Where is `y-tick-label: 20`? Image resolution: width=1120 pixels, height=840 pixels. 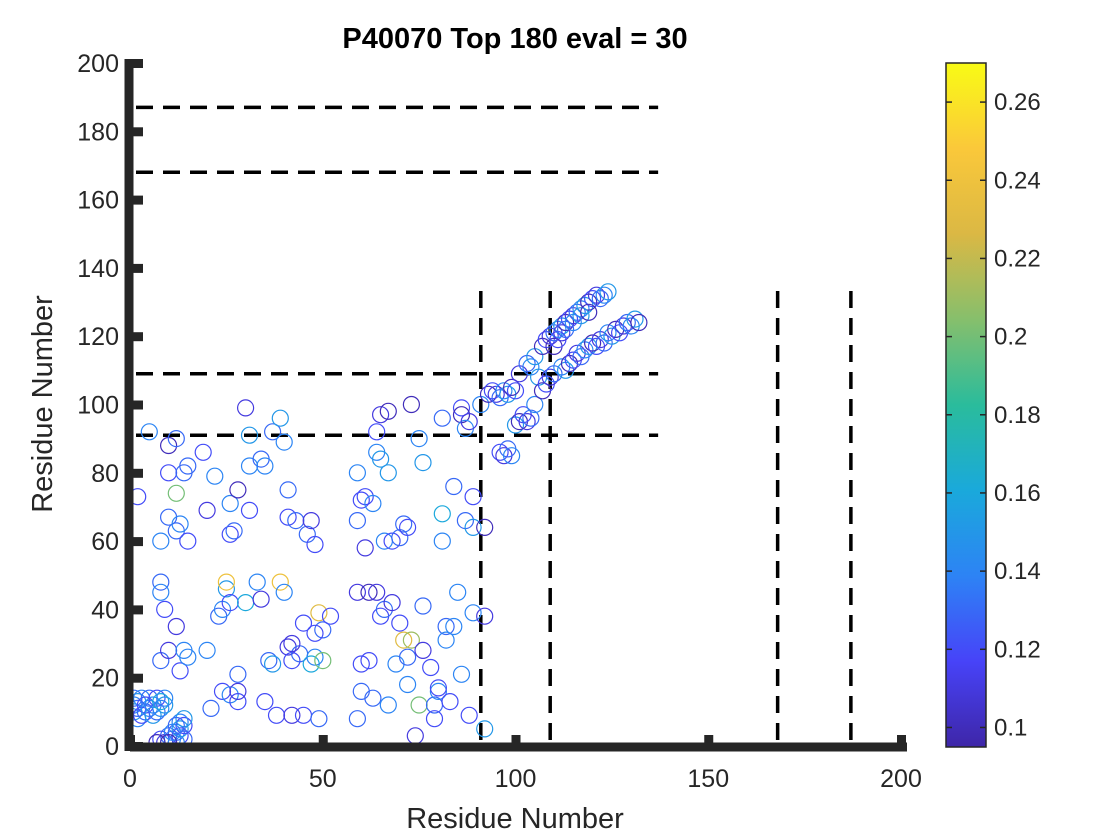 y-tick-label: 20 is located at coordinates (105, 679).